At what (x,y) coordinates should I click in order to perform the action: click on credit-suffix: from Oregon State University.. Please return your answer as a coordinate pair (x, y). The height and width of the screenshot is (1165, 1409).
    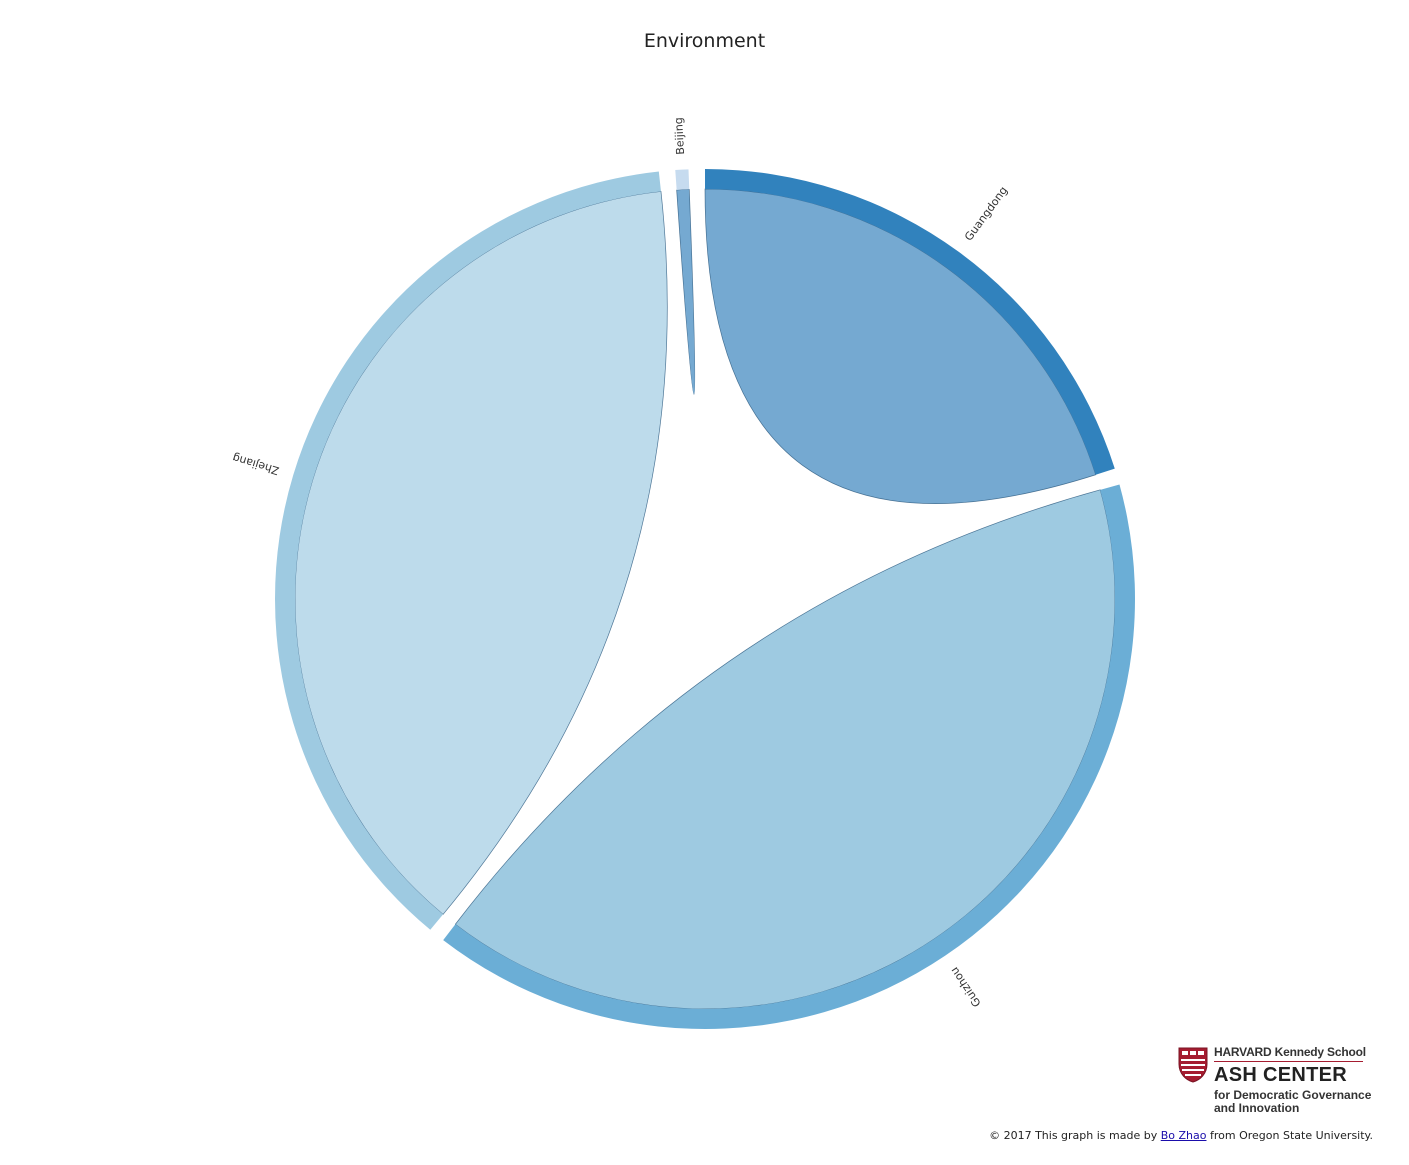
    Looking at the image, I should click on (1289, 1135).